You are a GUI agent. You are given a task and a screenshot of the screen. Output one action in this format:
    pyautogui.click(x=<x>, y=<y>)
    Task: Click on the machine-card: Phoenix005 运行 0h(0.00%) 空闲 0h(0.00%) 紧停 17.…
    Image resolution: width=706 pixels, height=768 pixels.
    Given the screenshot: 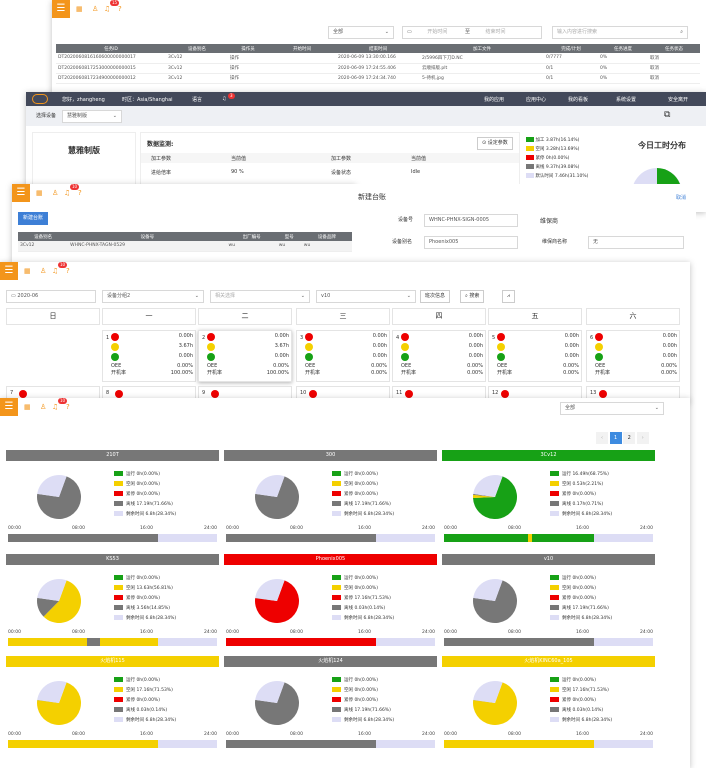 What is the action you would take?
    pyautogui.click(x=330, y=602)
    